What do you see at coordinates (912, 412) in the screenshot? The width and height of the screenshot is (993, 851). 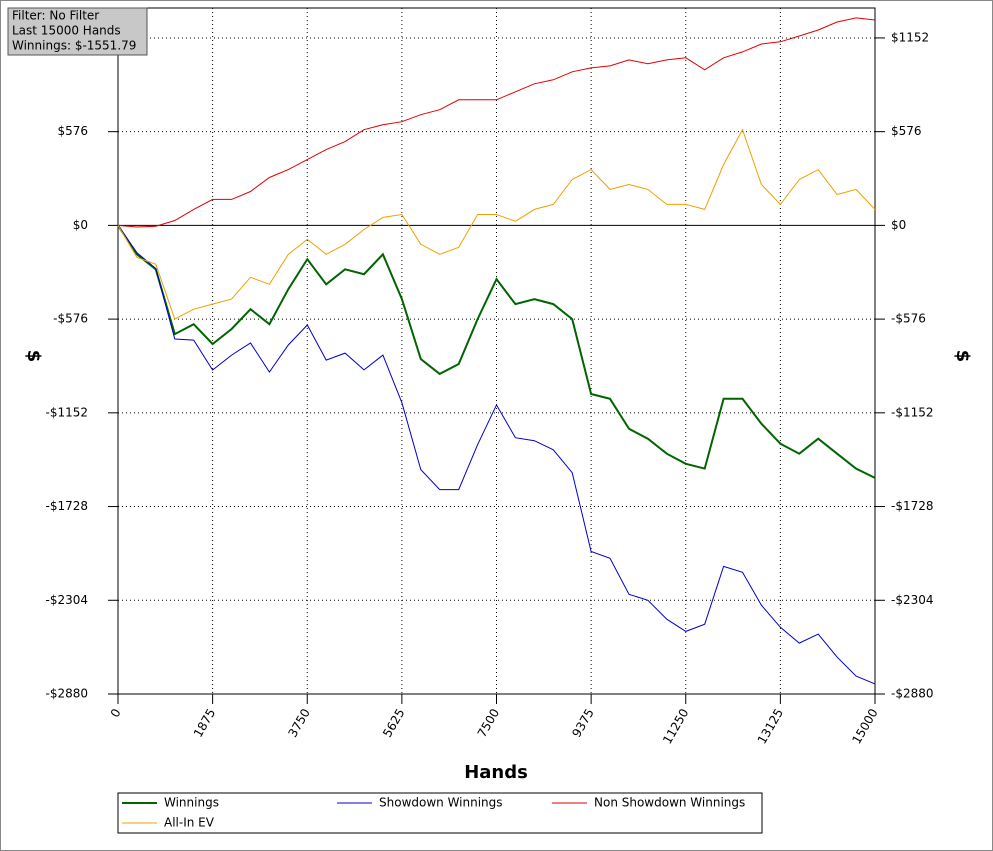 I see `y2-tick-label: -$1152` at bounding box center [912, 412].